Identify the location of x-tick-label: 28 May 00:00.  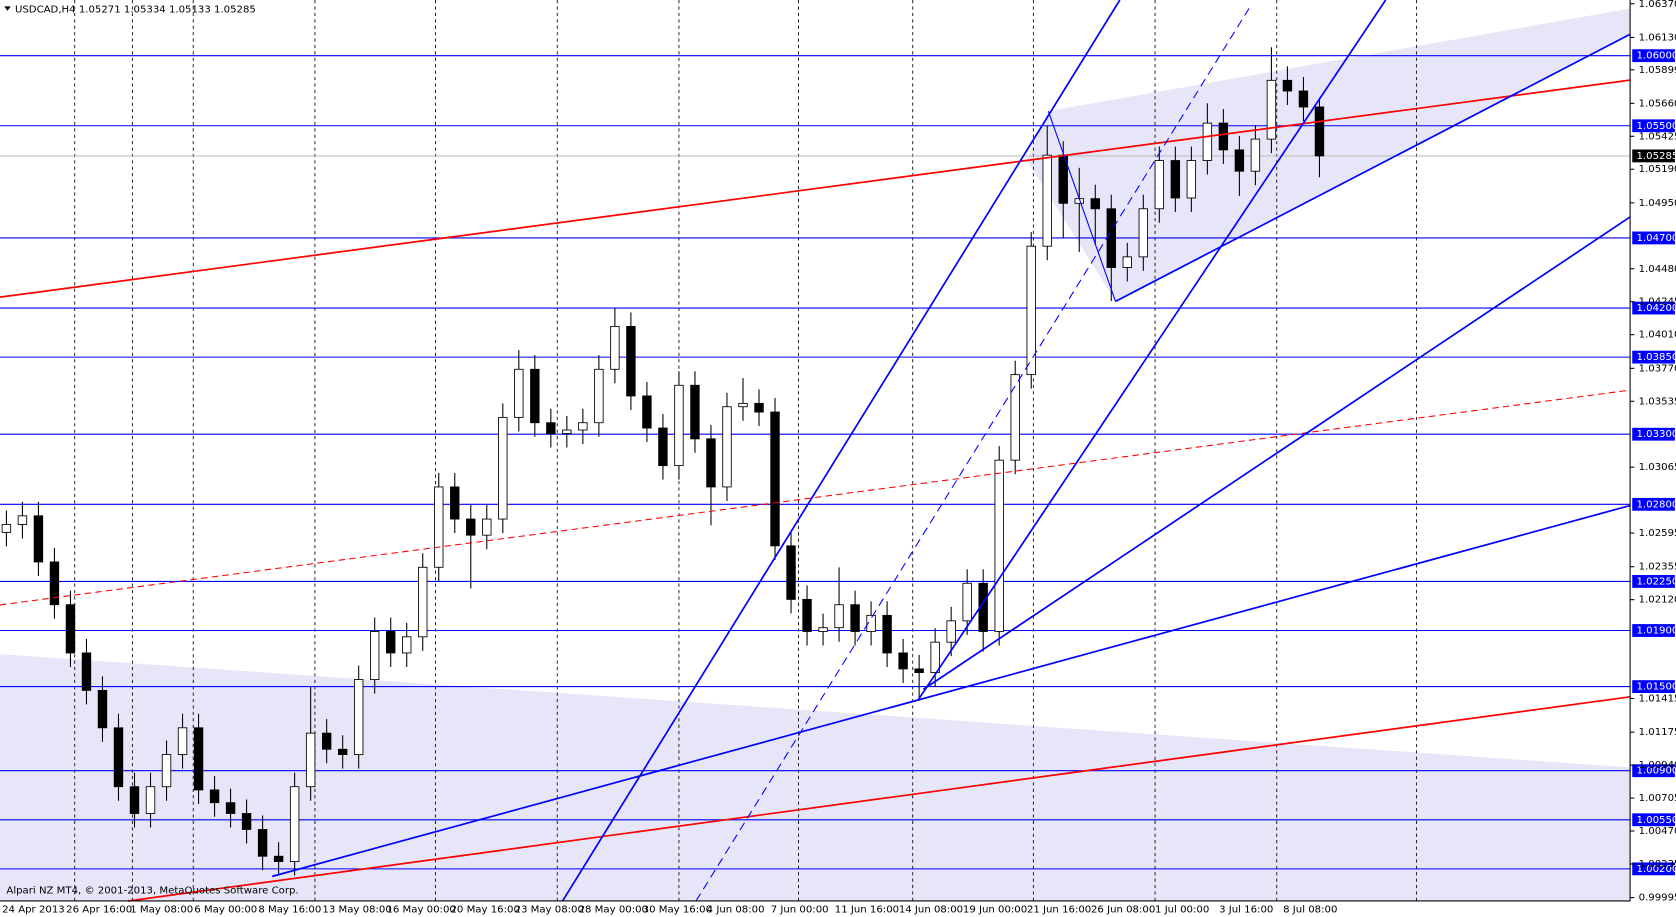
(613, 910).